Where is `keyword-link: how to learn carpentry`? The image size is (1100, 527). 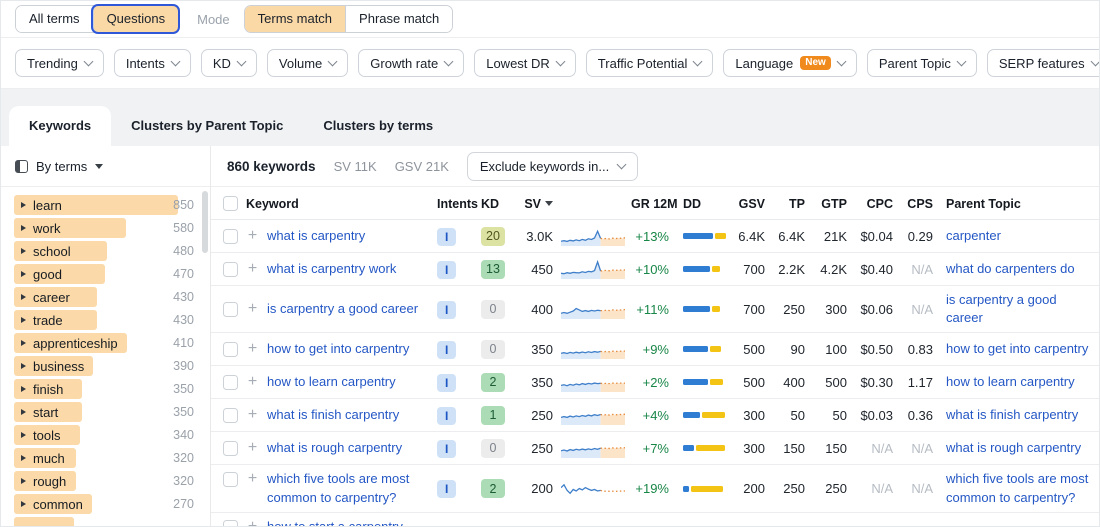 keyword-link: how to learn carpentry is located at coordinates (331, 382).